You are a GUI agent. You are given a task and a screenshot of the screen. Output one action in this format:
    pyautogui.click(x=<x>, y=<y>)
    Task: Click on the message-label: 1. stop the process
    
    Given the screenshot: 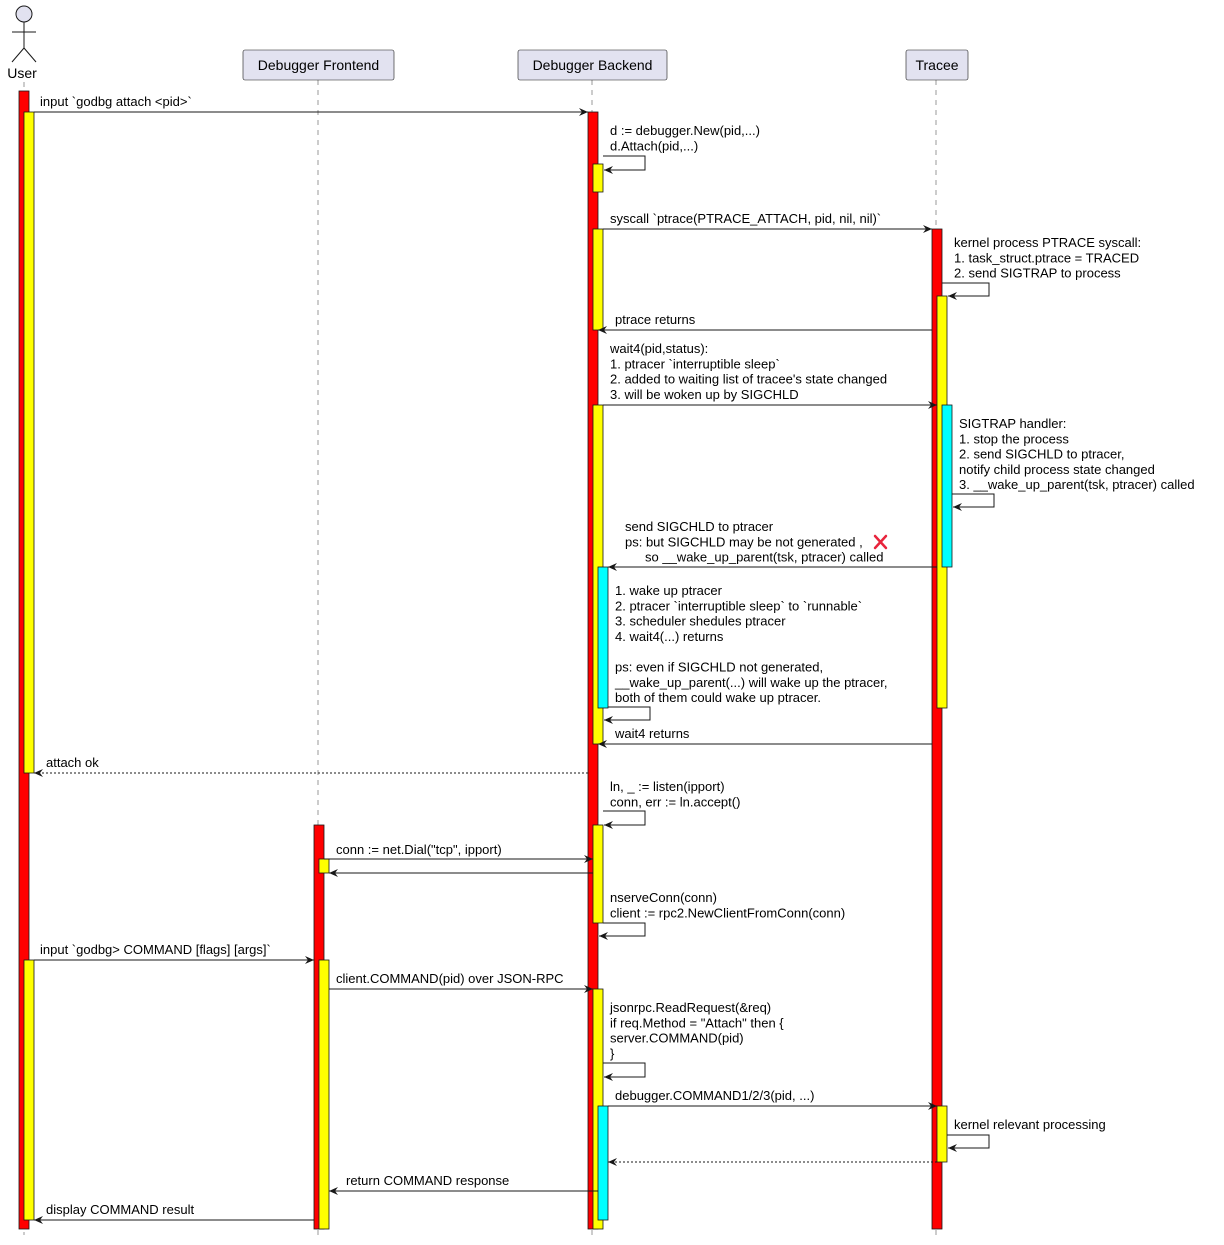 What is the action you would take?
    pyautogui.click(x=1014, y=438)
    